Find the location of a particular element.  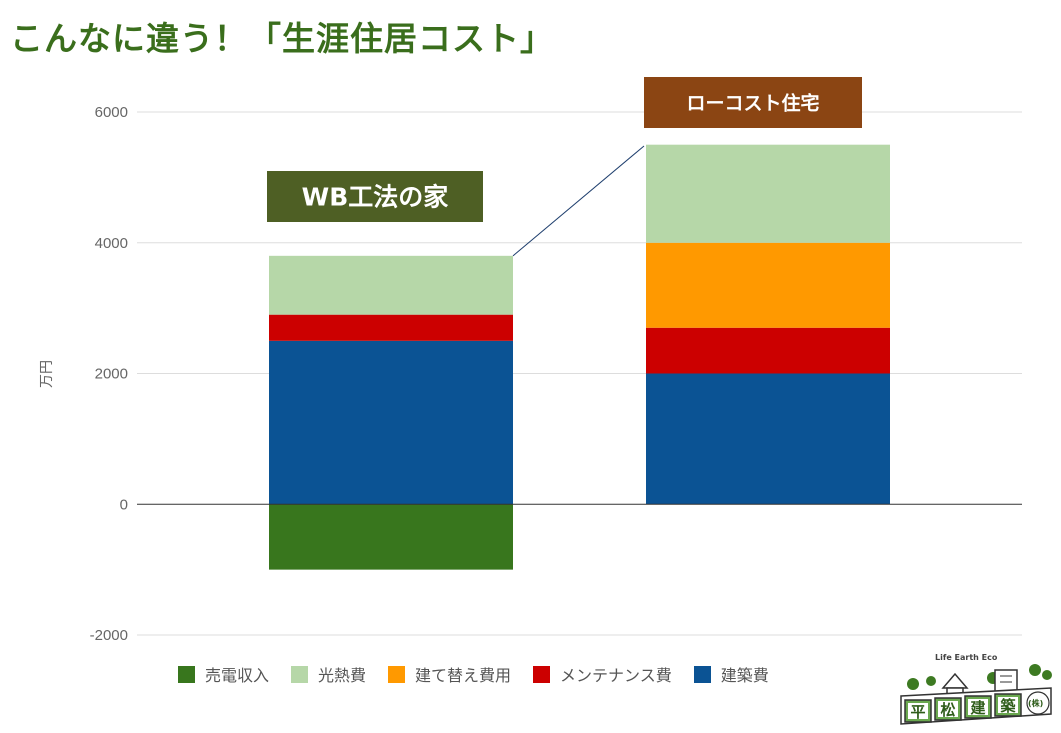

legend-label: 建築費 is located at coordinates (744, 675).